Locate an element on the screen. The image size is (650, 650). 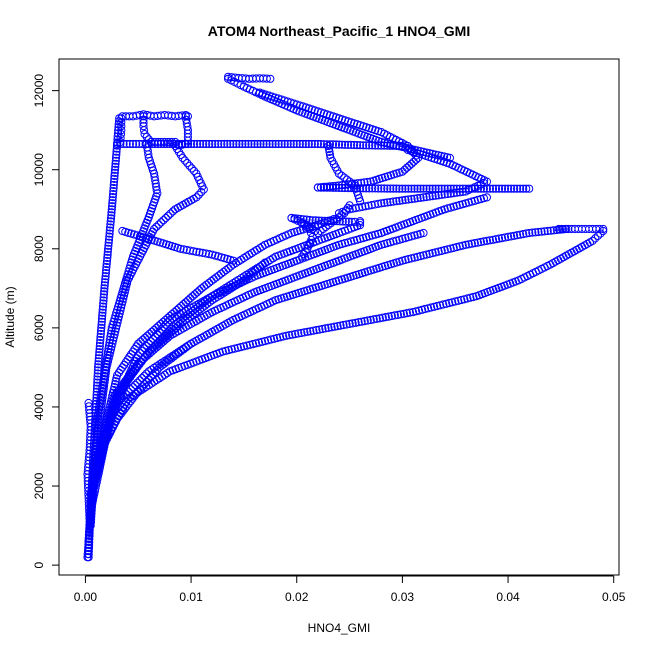
y-tick-label: 4000 is located at coordinates (39, 406).